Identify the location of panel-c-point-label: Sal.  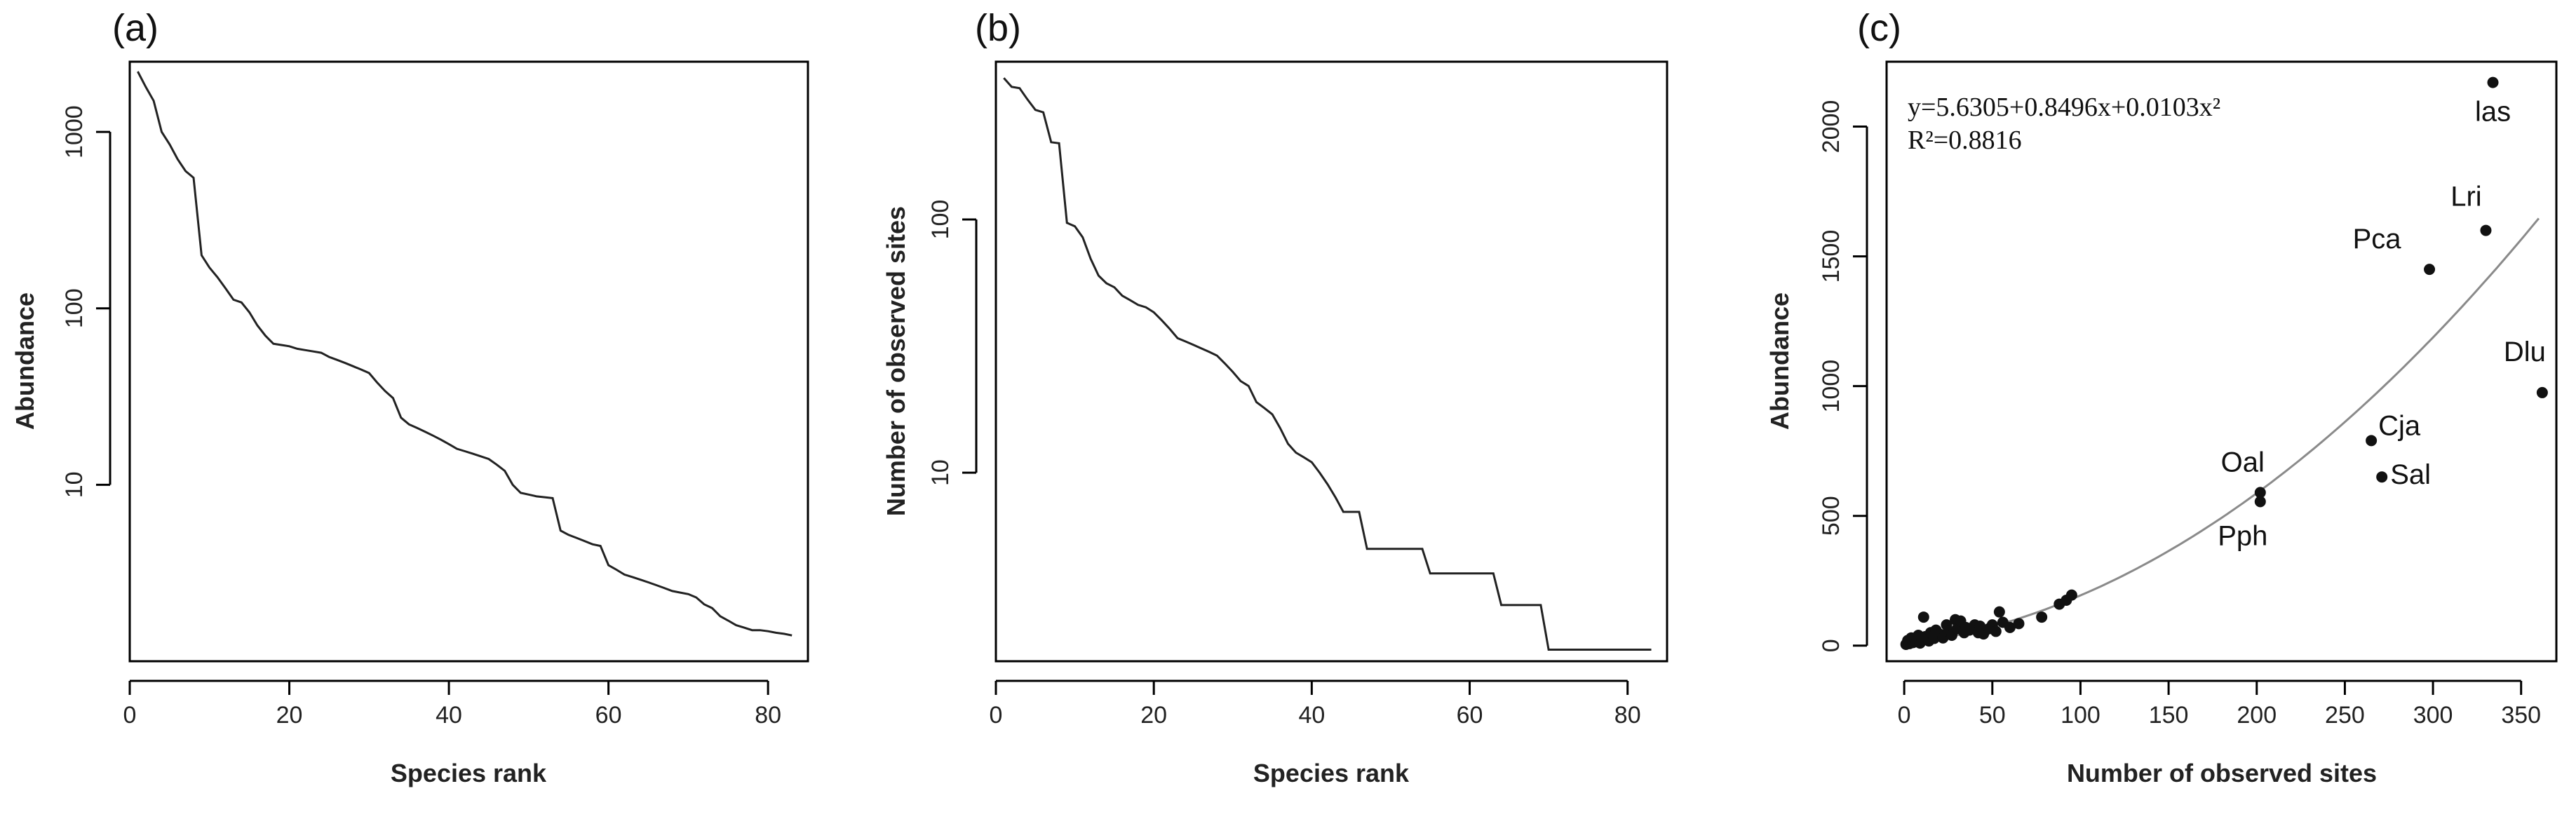
(2410, 475).